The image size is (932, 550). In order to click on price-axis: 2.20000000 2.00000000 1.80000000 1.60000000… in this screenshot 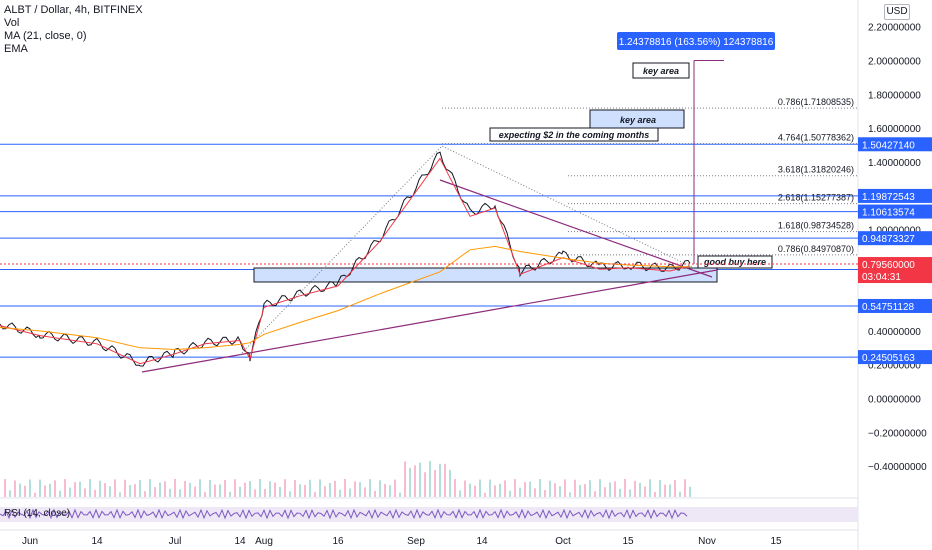, I will do `click(897, 248)`.